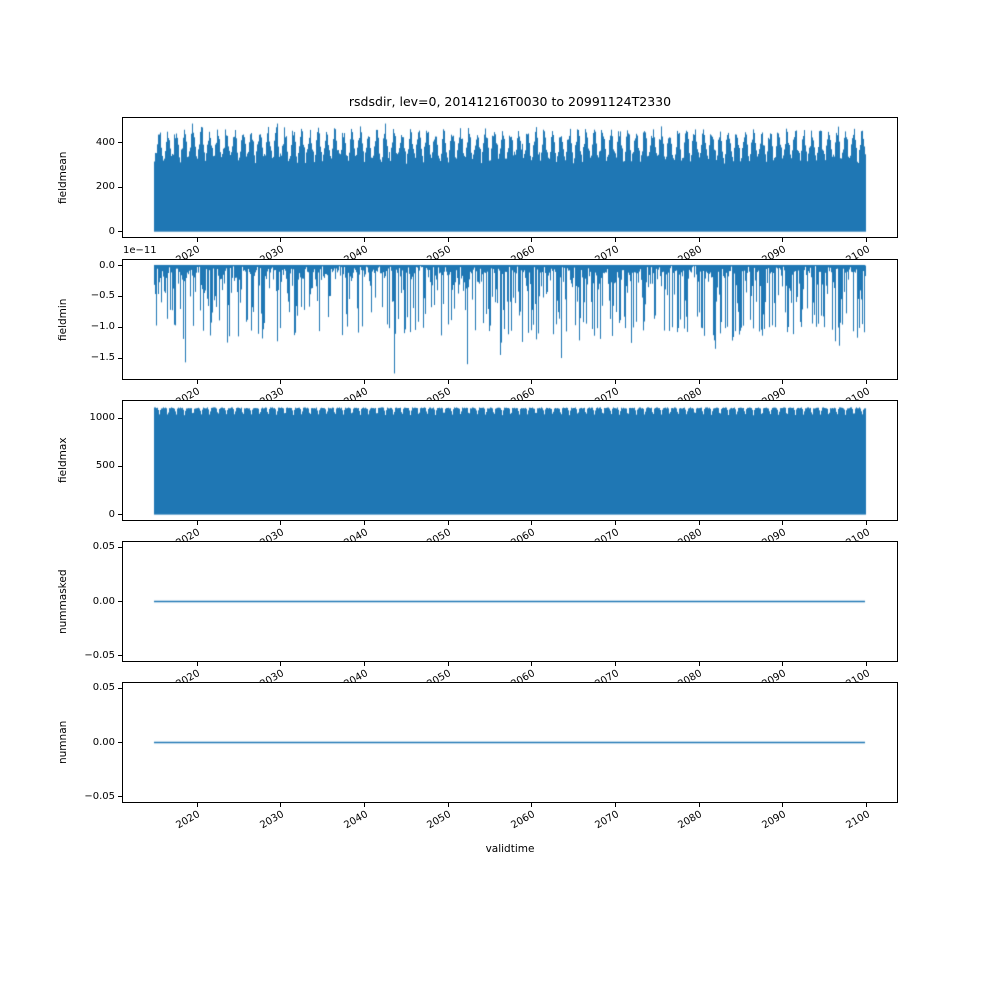 Image resolution: width=1000 pixels, height=1000 pixels. Describe the element at coordinates (102, 327) in the screenshot. I see `y-tick-label: −1.0` at that location.